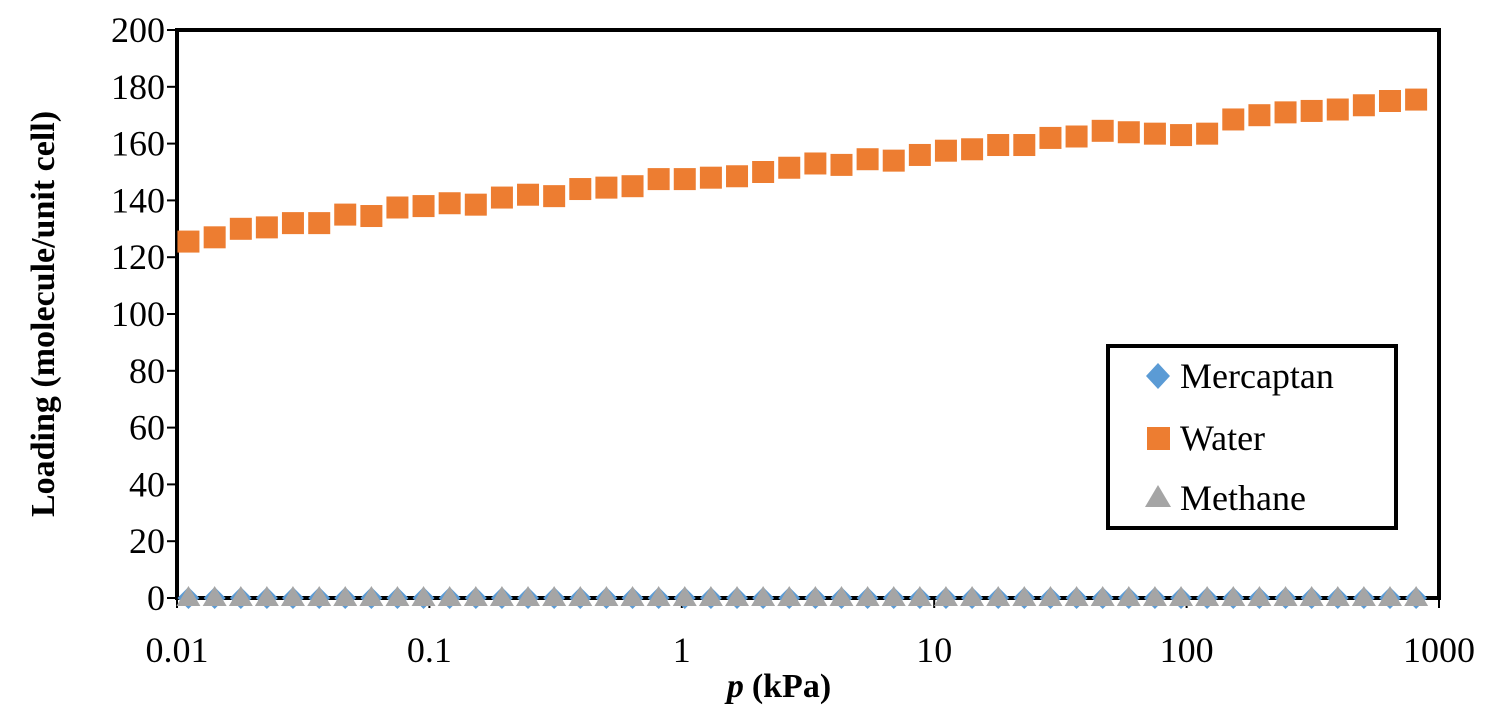 The height and width of the screenshot is (722, 1499). I want to click on legend-label-mercaptan: Mercaptan, so click(1257, 376).